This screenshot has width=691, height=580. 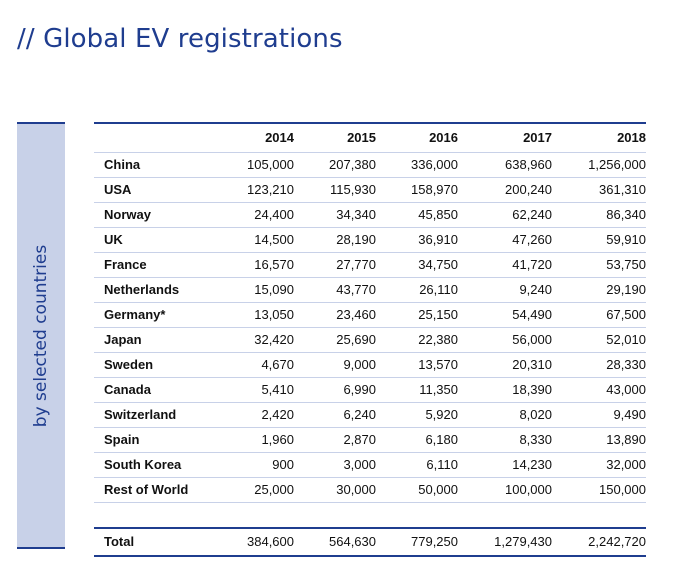 I want to click on registration-count: 43,770, so click(x=335, y=290).